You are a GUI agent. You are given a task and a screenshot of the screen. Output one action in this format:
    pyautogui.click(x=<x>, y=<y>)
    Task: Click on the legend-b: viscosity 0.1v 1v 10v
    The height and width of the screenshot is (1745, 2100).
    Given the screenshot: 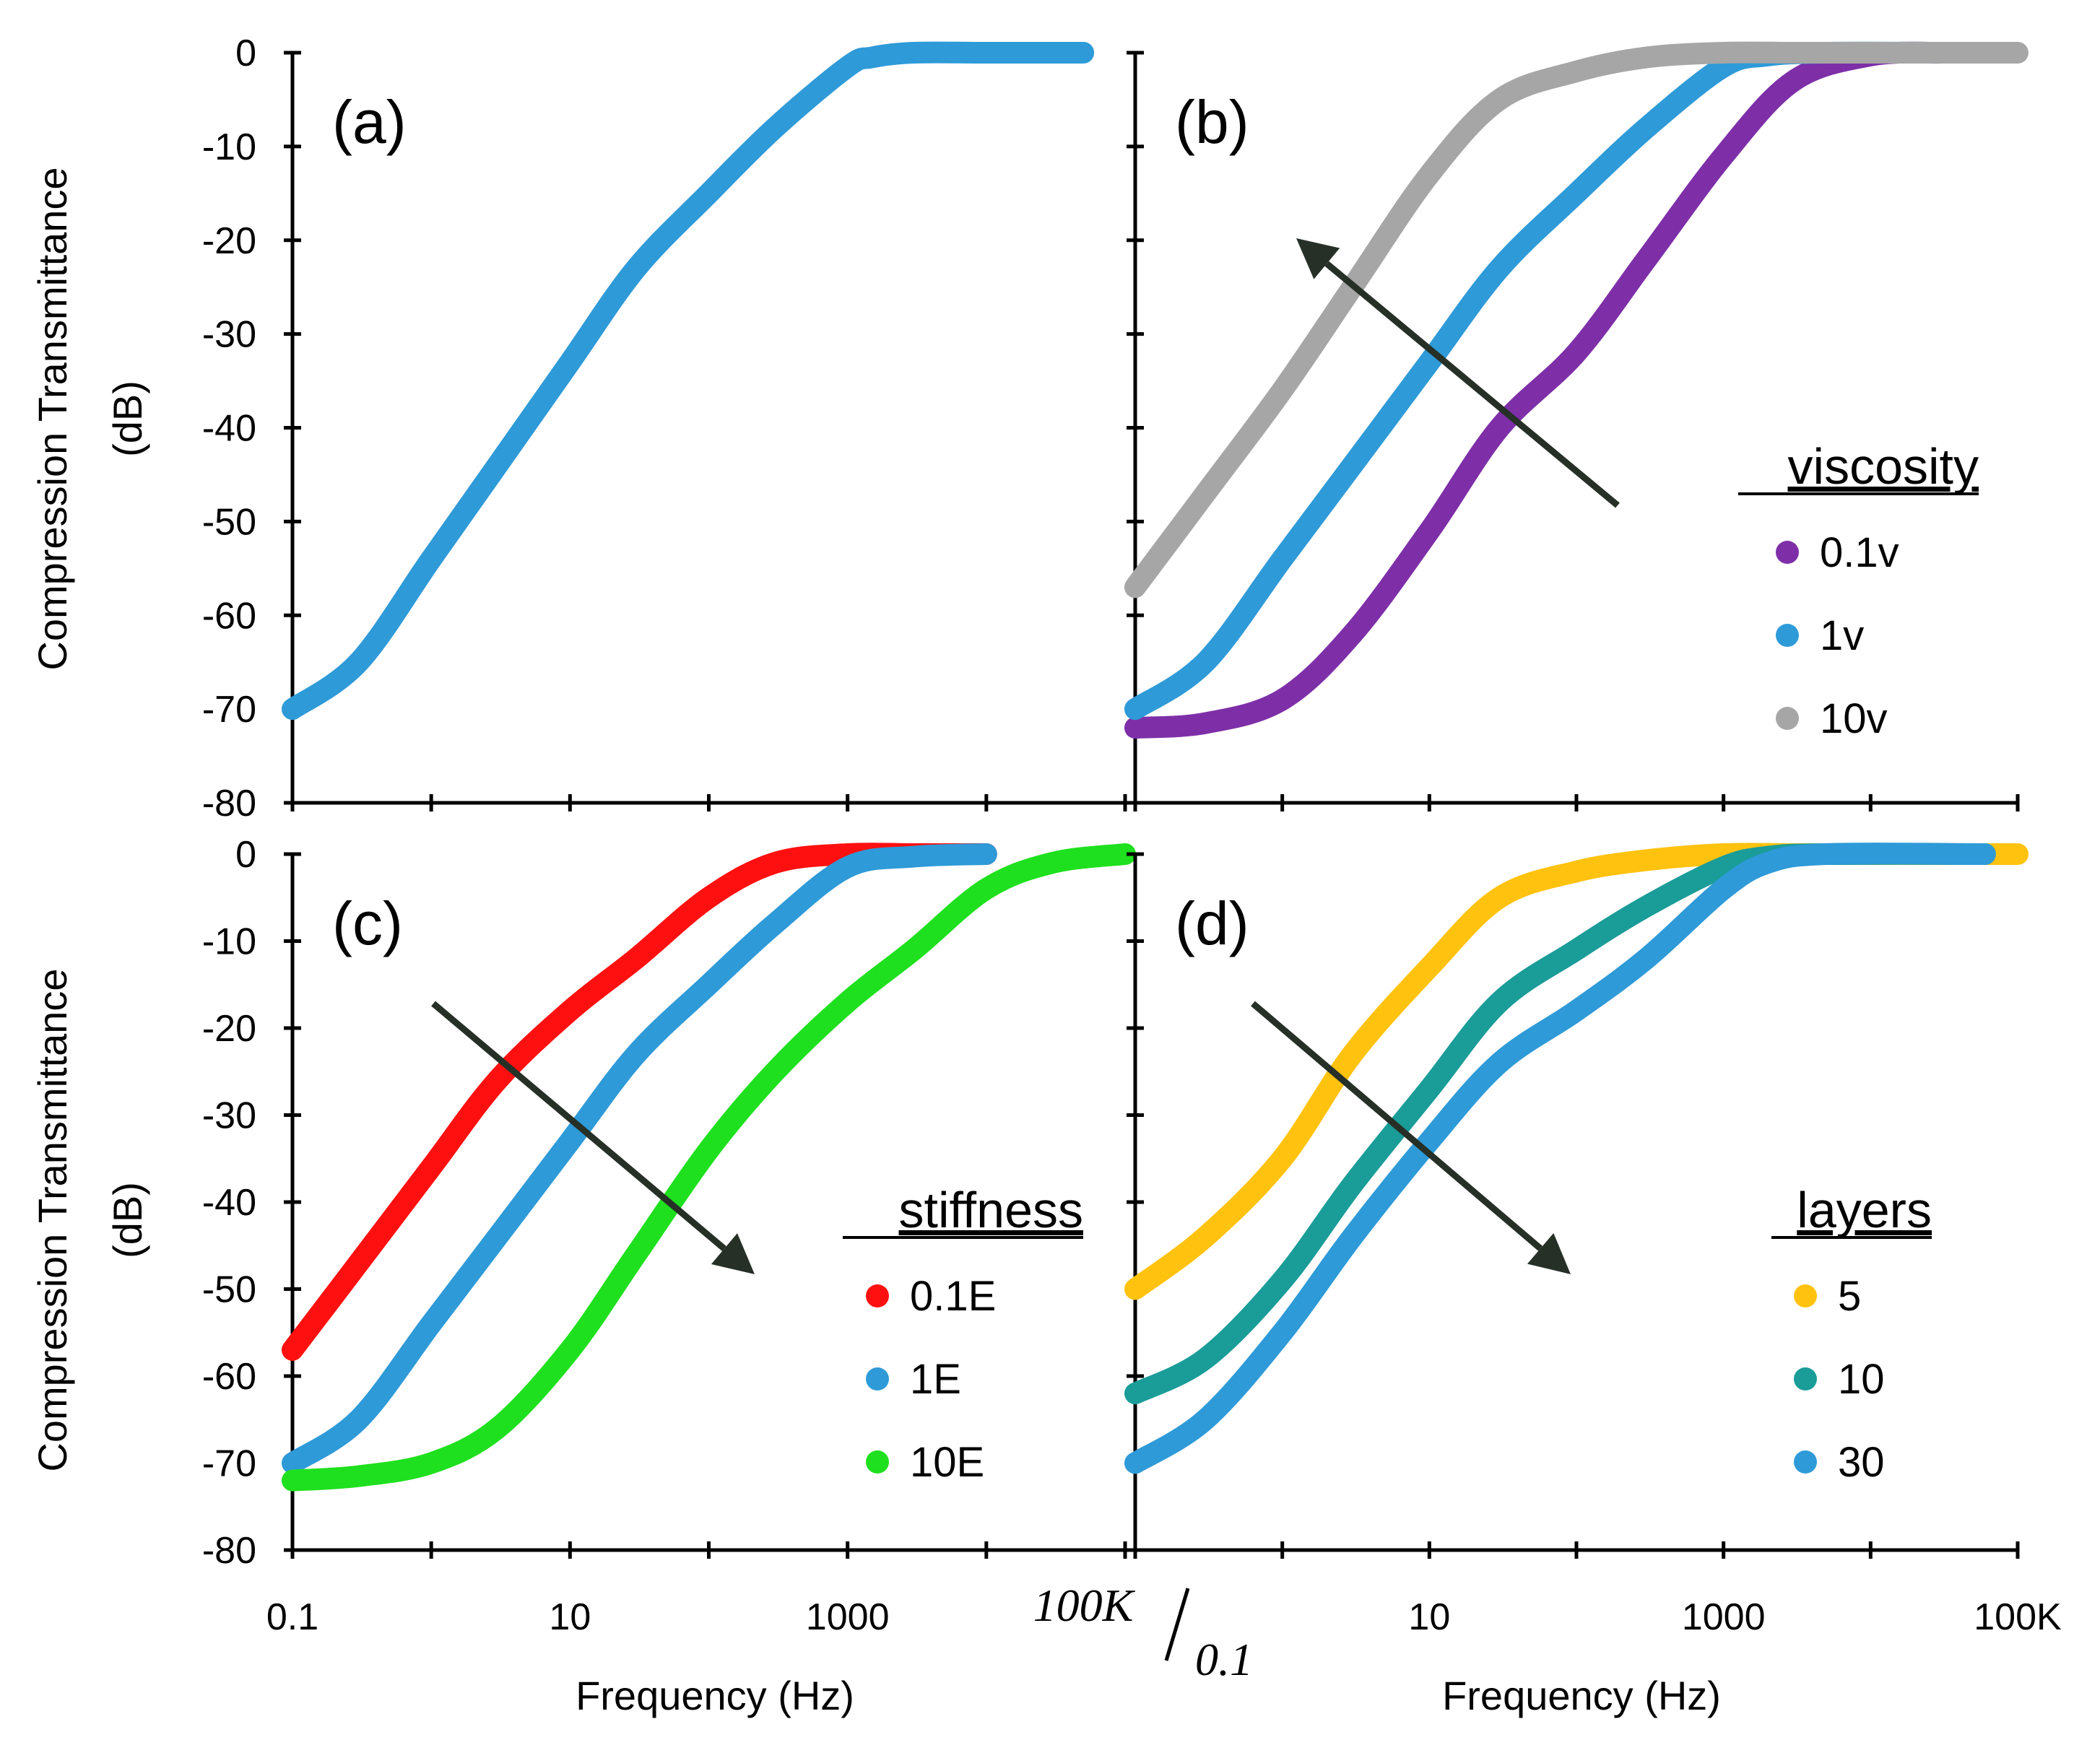 What is the action you would take?
    pyautogui.click(x=1859, y=590)
    